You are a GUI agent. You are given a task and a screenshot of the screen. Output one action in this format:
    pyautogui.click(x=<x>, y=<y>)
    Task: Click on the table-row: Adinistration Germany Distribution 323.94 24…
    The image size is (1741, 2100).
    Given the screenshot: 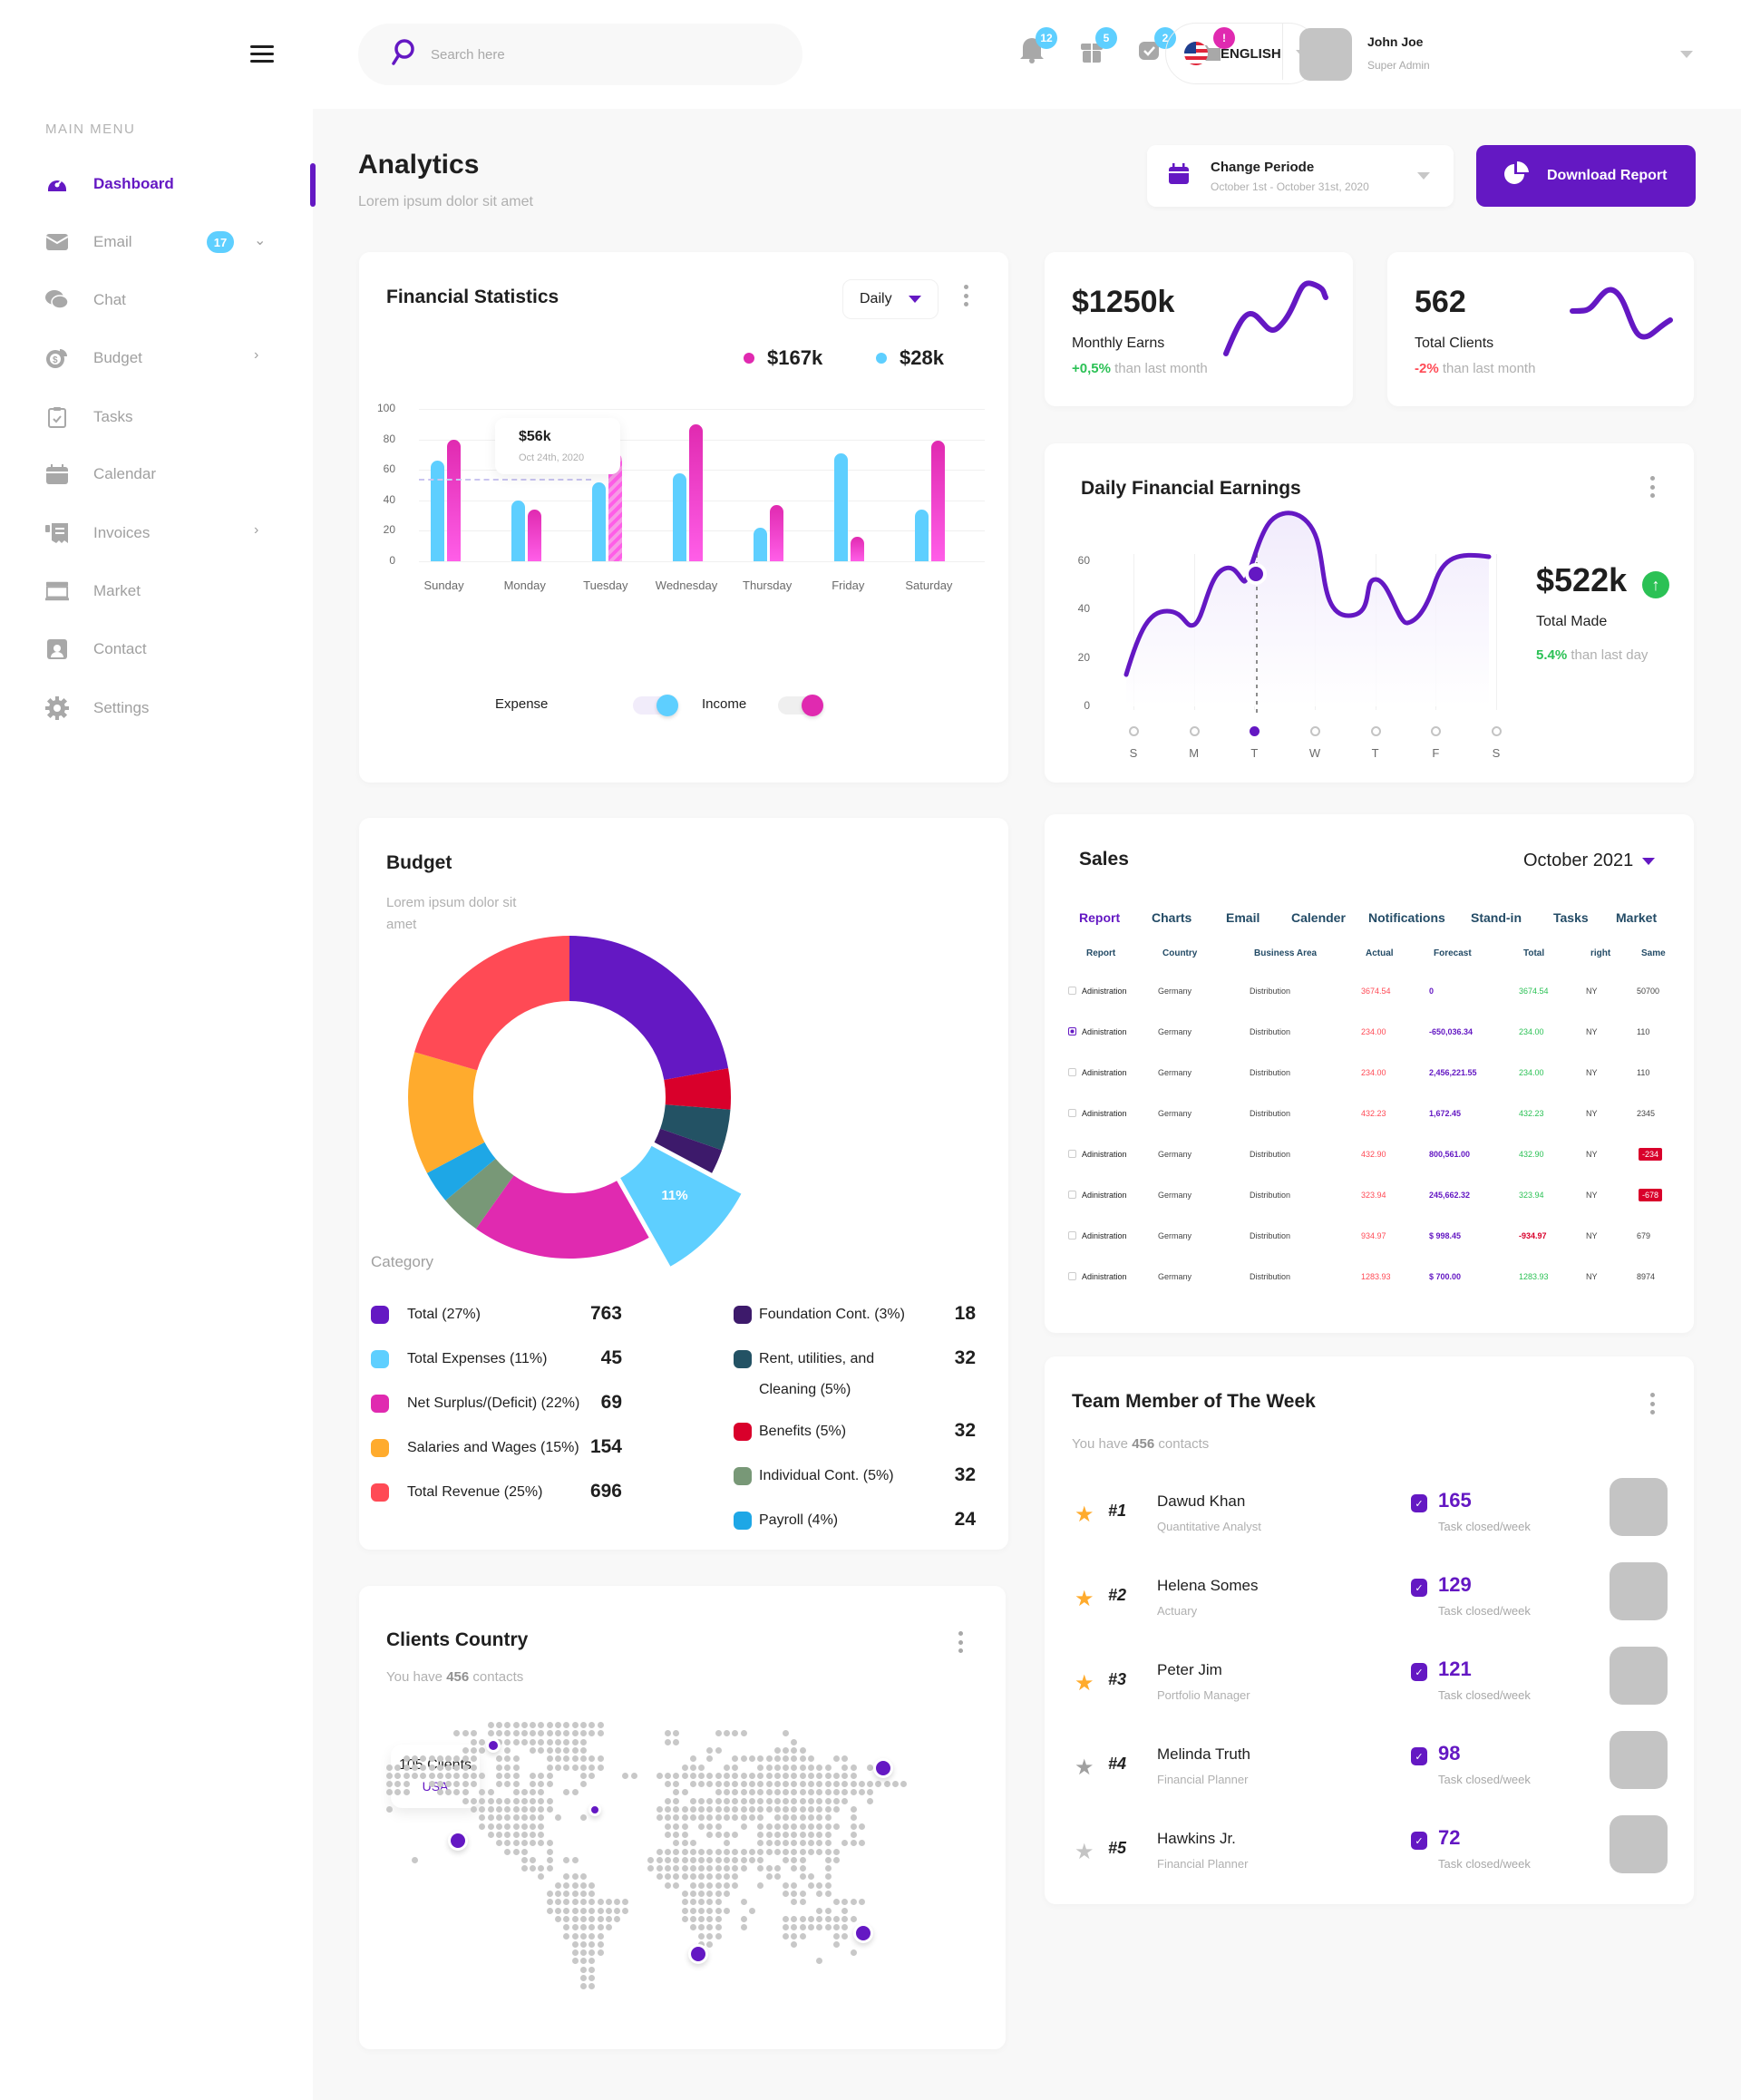 What is the action you would take?
    pyautogui.click(x=1353, y=1199)
    